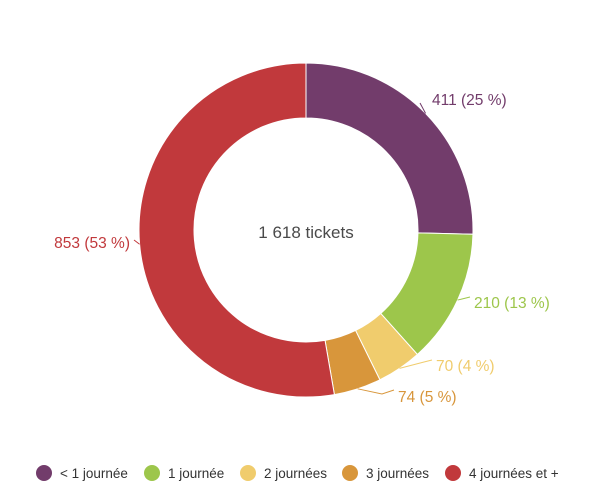 This screenshot has width=613, height=483. I want to click on slice-label-3: 74 (5 %), so click(427, 397).